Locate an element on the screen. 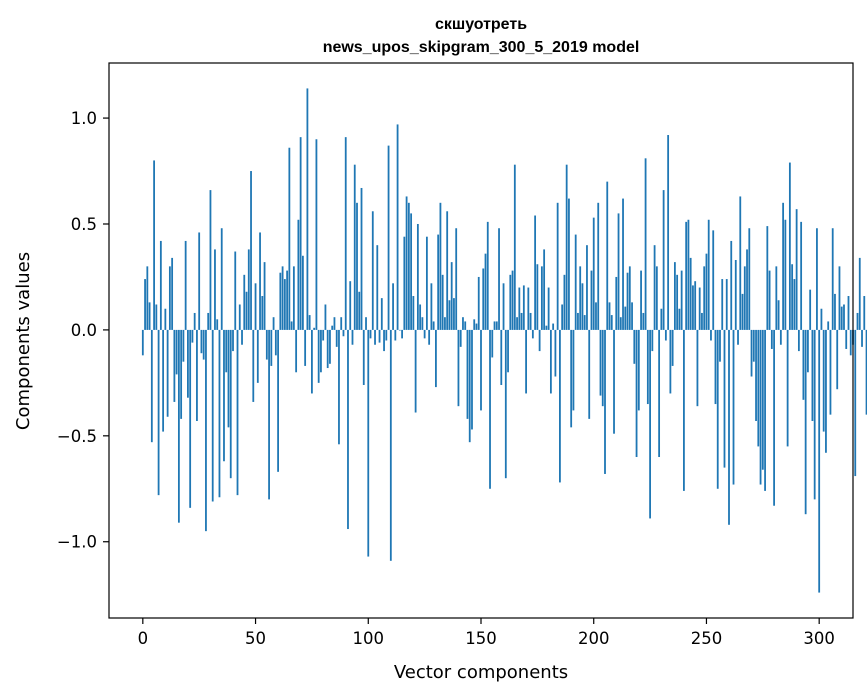  chart-title: скшуотреть is located at coordinates (481, 24).